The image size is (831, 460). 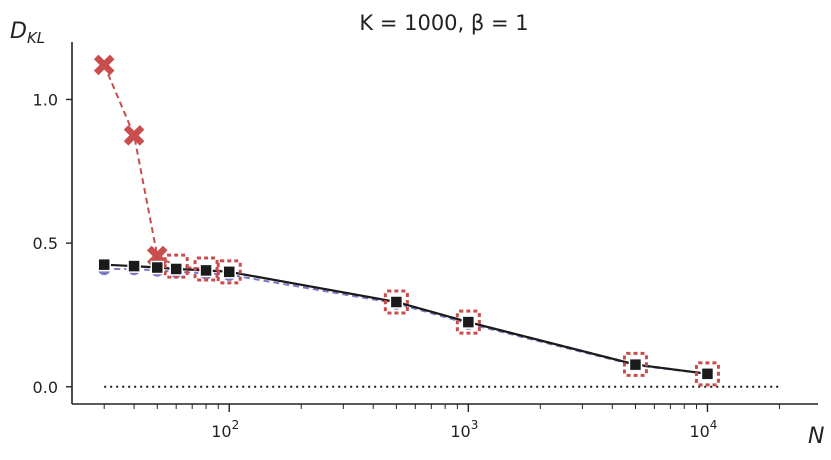 What do you see at coordinates (45, 99) in the screenshot?
I see `y-tick-label: 1.0` at bounding box center [45, 99].